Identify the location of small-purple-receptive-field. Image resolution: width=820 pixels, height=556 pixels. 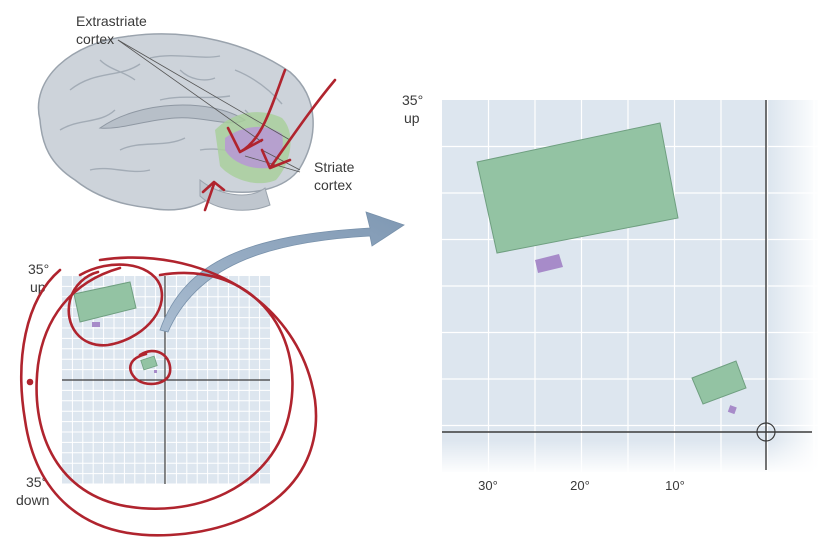
(96, 324).